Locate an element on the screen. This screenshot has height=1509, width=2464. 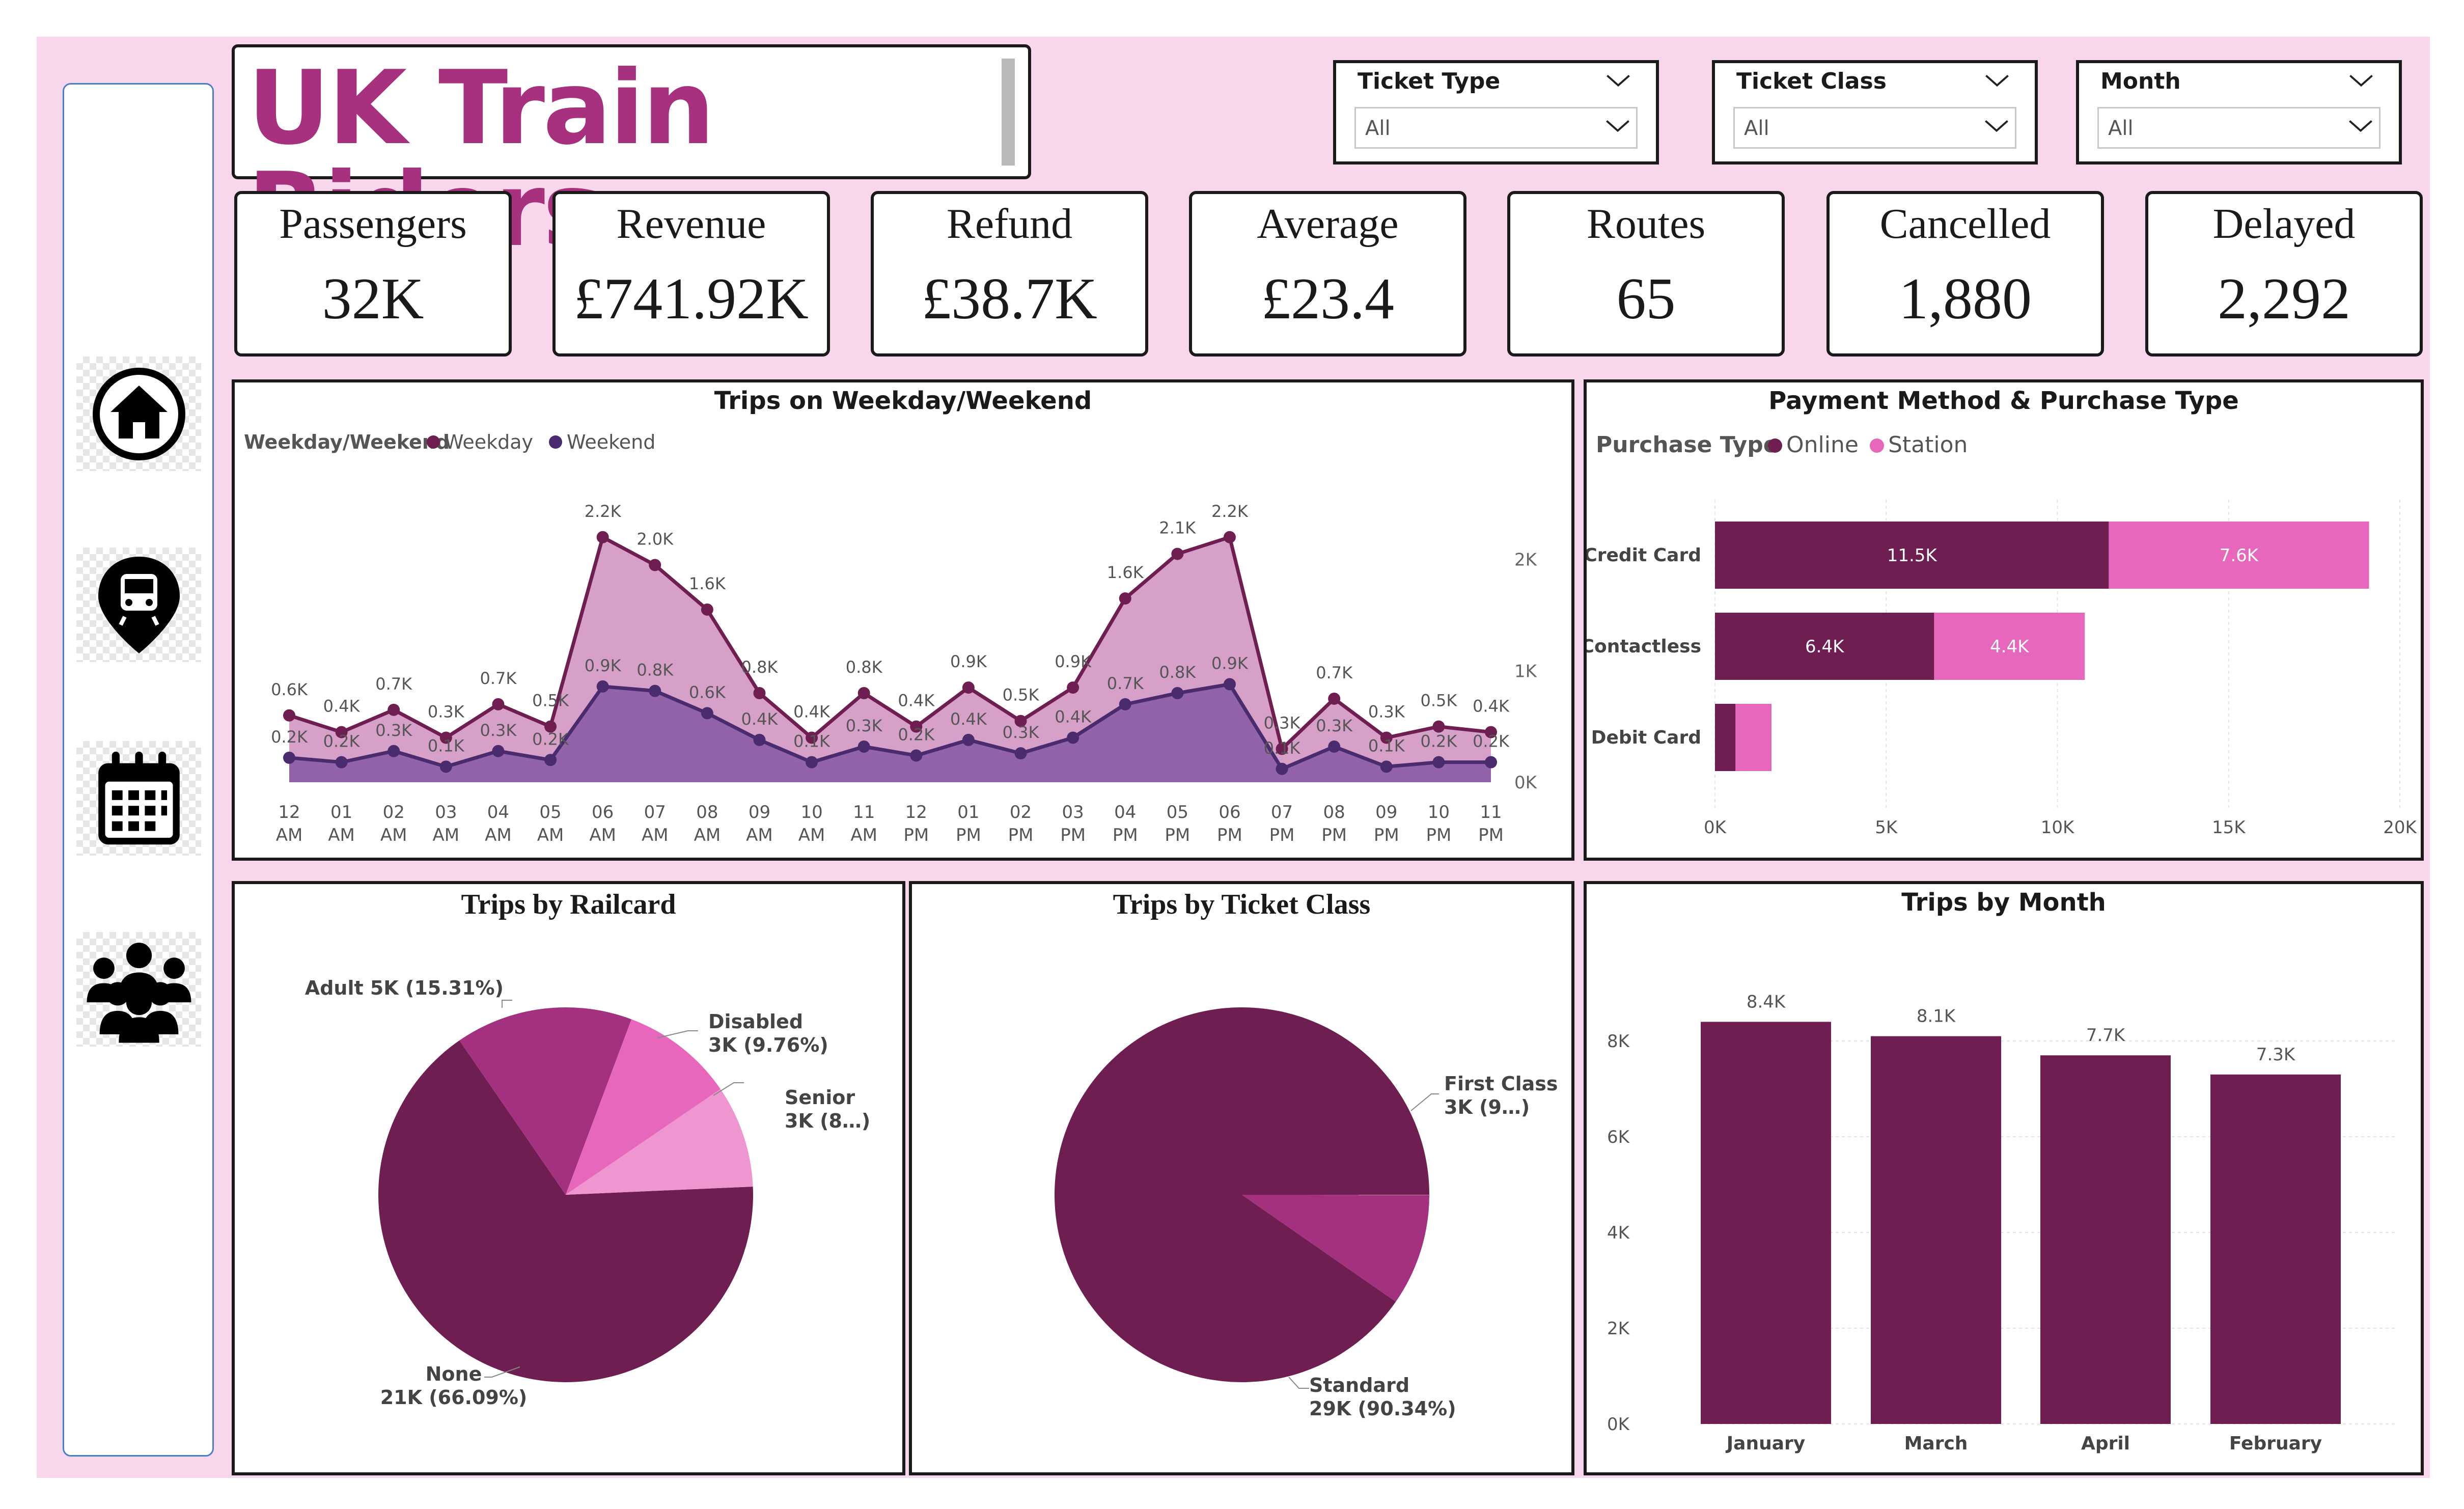
railcard-pie-title: Trips by Railcard is located at coordinates (568, 905).